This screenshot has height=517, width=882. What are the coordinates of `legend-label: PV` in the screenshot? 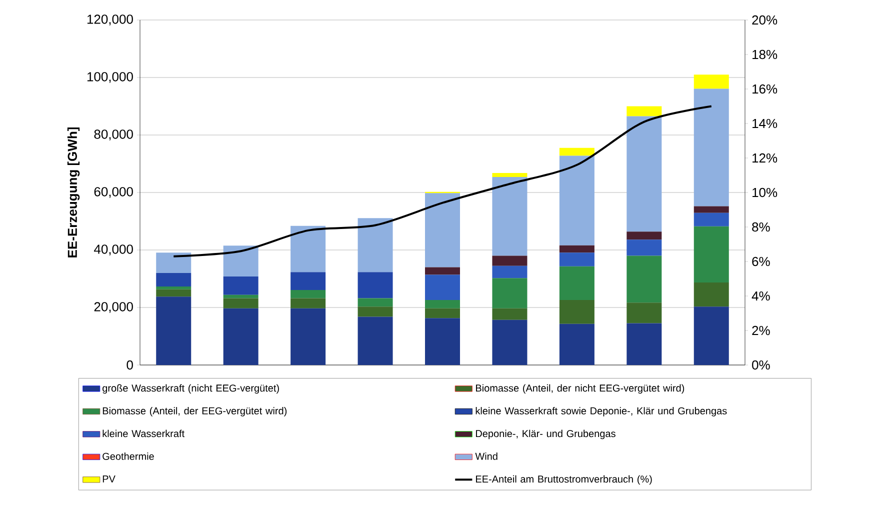 It's located at (109, 478).